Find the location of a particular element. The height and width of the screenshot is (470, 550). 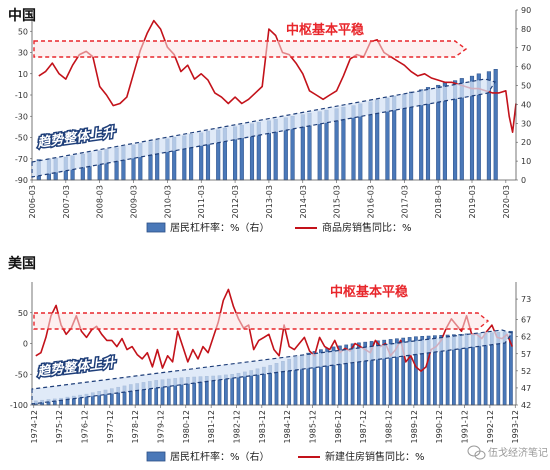

left-y-tick-label: -70 is located at coordinates (21, 159).